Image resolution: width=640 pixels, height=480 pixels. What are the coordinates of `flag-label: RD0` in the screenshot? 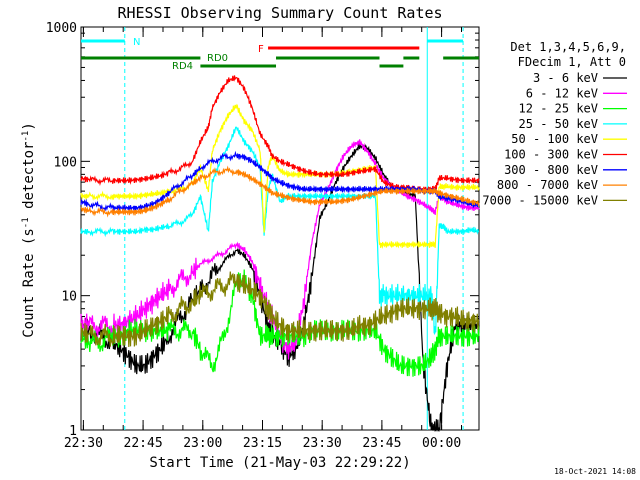 It's located at (217, 58).